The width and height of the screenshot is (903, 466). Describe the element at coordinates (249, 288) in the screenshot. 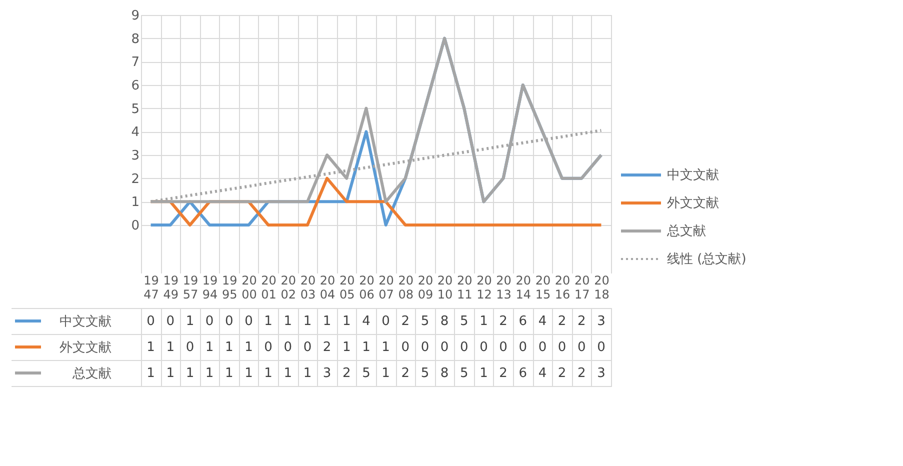

I see `x-tick-label: 2000` at that location.